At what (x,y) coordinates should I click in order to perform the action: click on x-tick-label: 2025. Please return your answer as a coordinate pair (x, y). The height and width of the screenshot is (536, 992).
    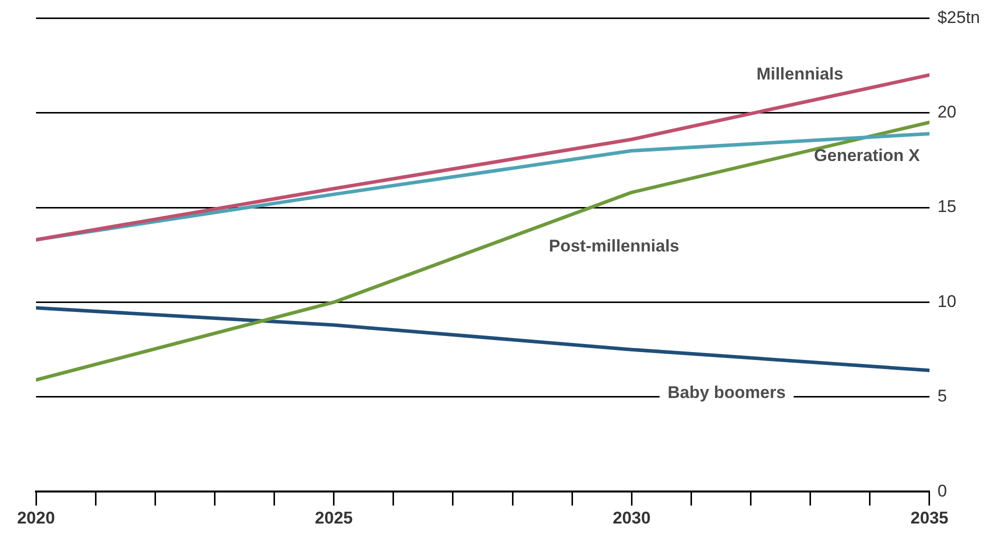
    Looking at the image, I should click on (333, 518).